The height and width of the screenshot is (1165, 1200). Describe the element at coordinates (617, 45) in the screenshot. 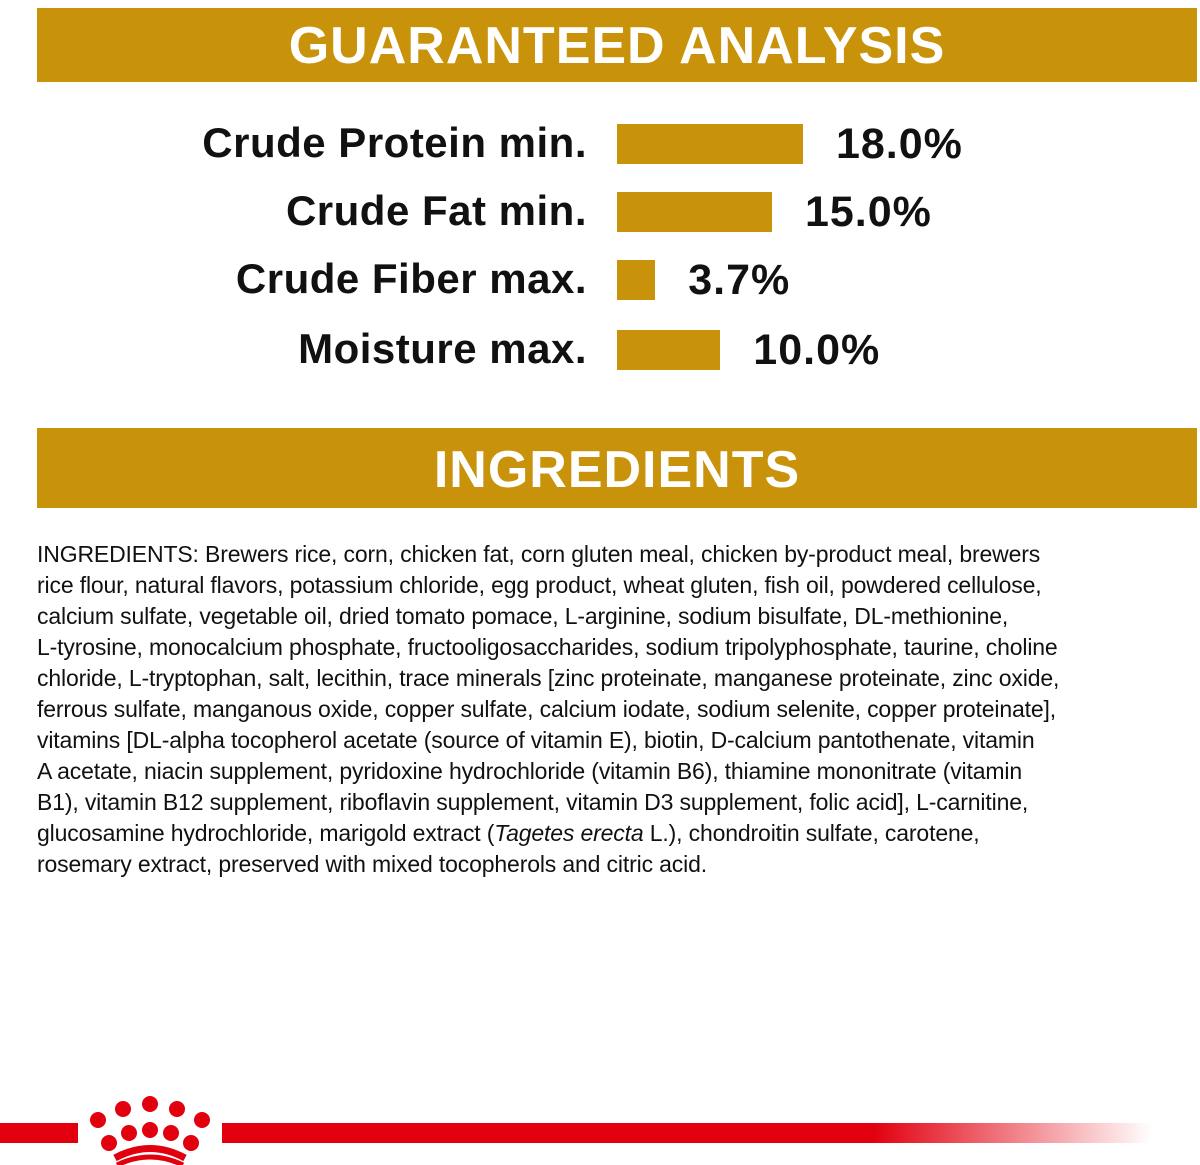

I see `guaranteed-analysis-header: GUARANTEED ANALYSIS` at that location.